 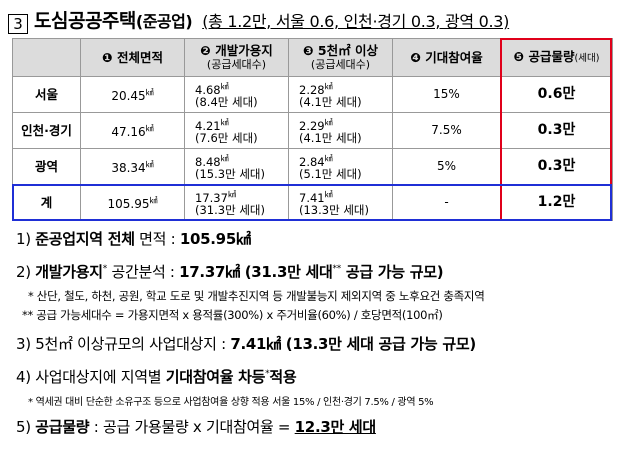 I want to click on header-label: ❸ 5천㎡ 이상, so click(x=340, y=50).